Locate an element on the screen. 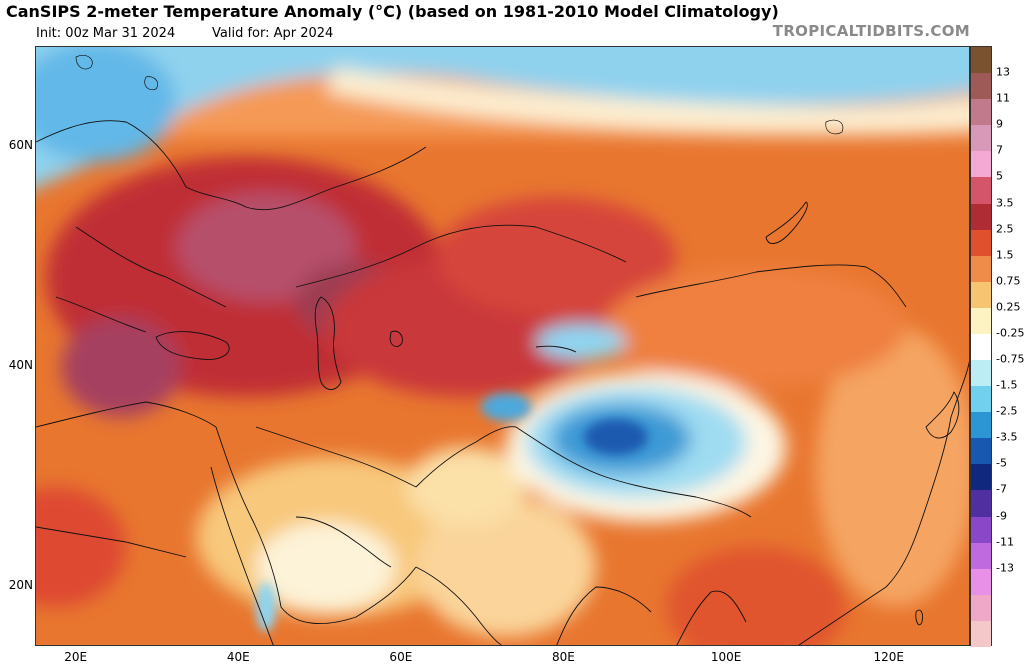  field-scandinavia is located at coordinates (106, 104).